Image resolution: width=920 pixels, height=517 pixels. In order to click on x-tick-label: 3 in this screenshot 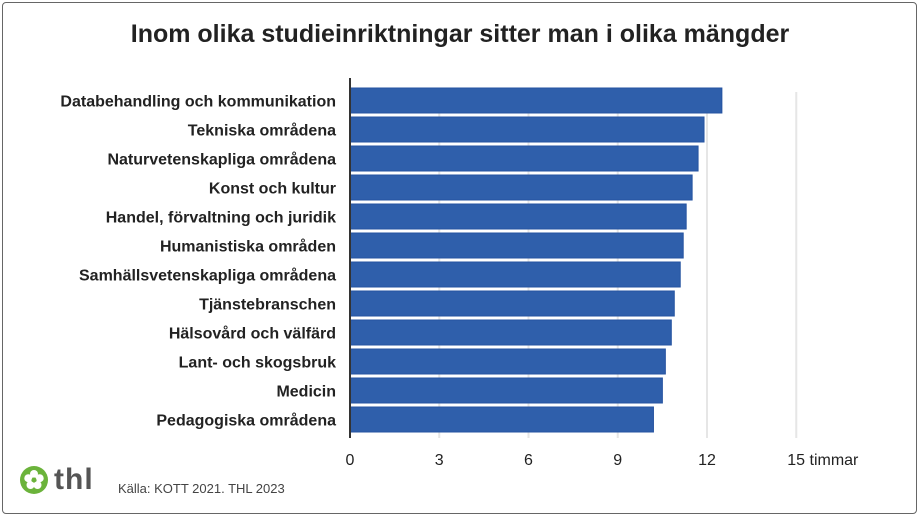, I will do `click(439, 460)`.